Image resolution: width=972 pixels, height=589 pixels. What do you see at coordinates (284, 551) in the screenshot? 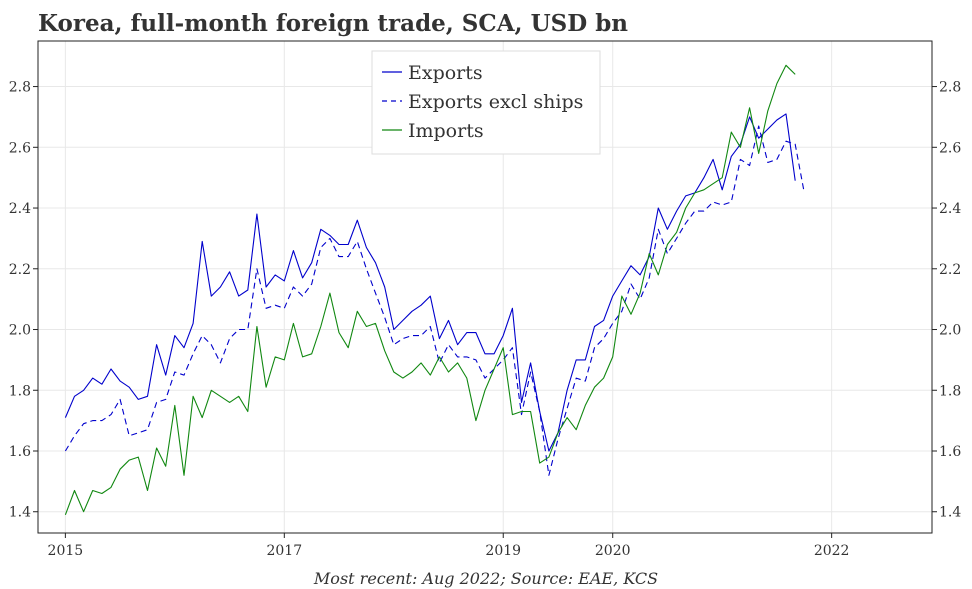
I see `x-tick-label: 2017` at bounding box center [284, 551].